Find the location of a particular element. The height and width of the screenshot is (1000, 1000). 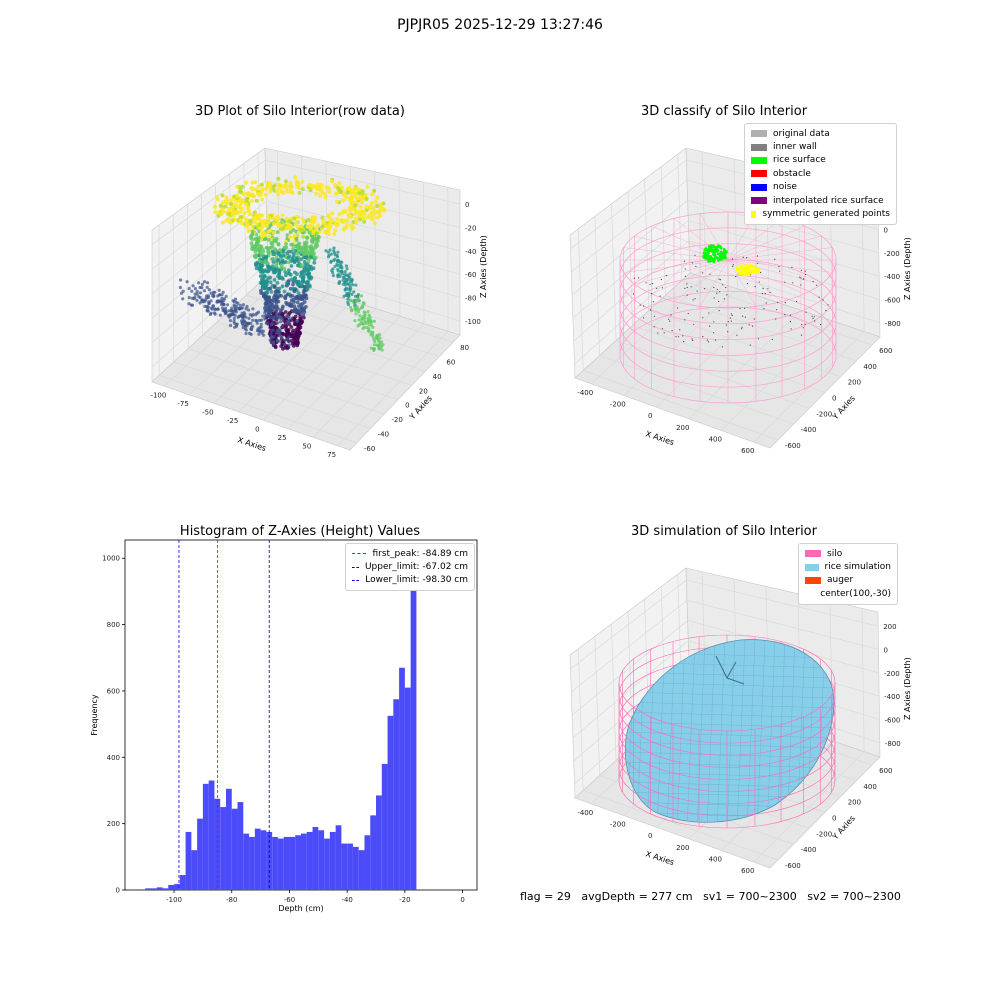

p1-ztick-label: -80 is located at coordinates (470, 299).